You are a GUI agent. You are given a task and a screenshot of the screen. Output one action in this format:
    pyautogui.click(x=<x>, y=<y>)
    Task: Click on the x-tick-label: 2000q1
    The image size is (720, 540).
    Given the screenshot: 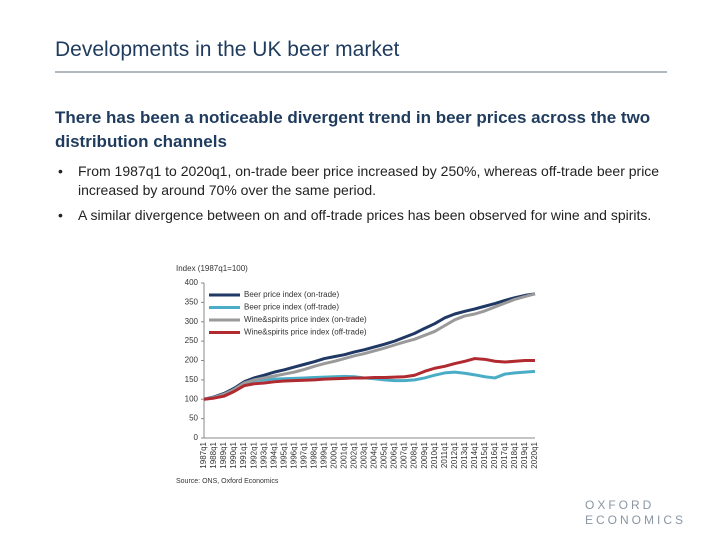 What is the action you would take?
    pyautogui.click(x=334, y=454)
    